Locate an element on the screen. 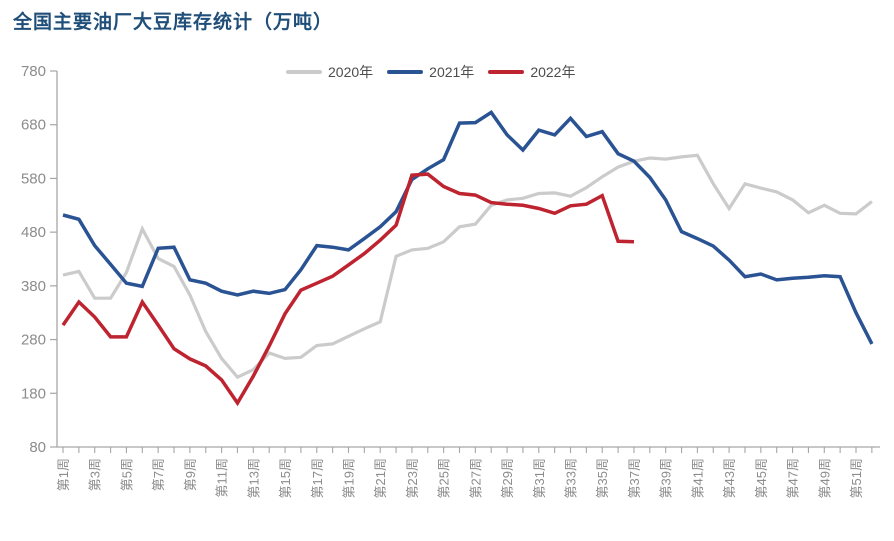  x-axis-label: 第45周 is located at coordinates (761, 478).